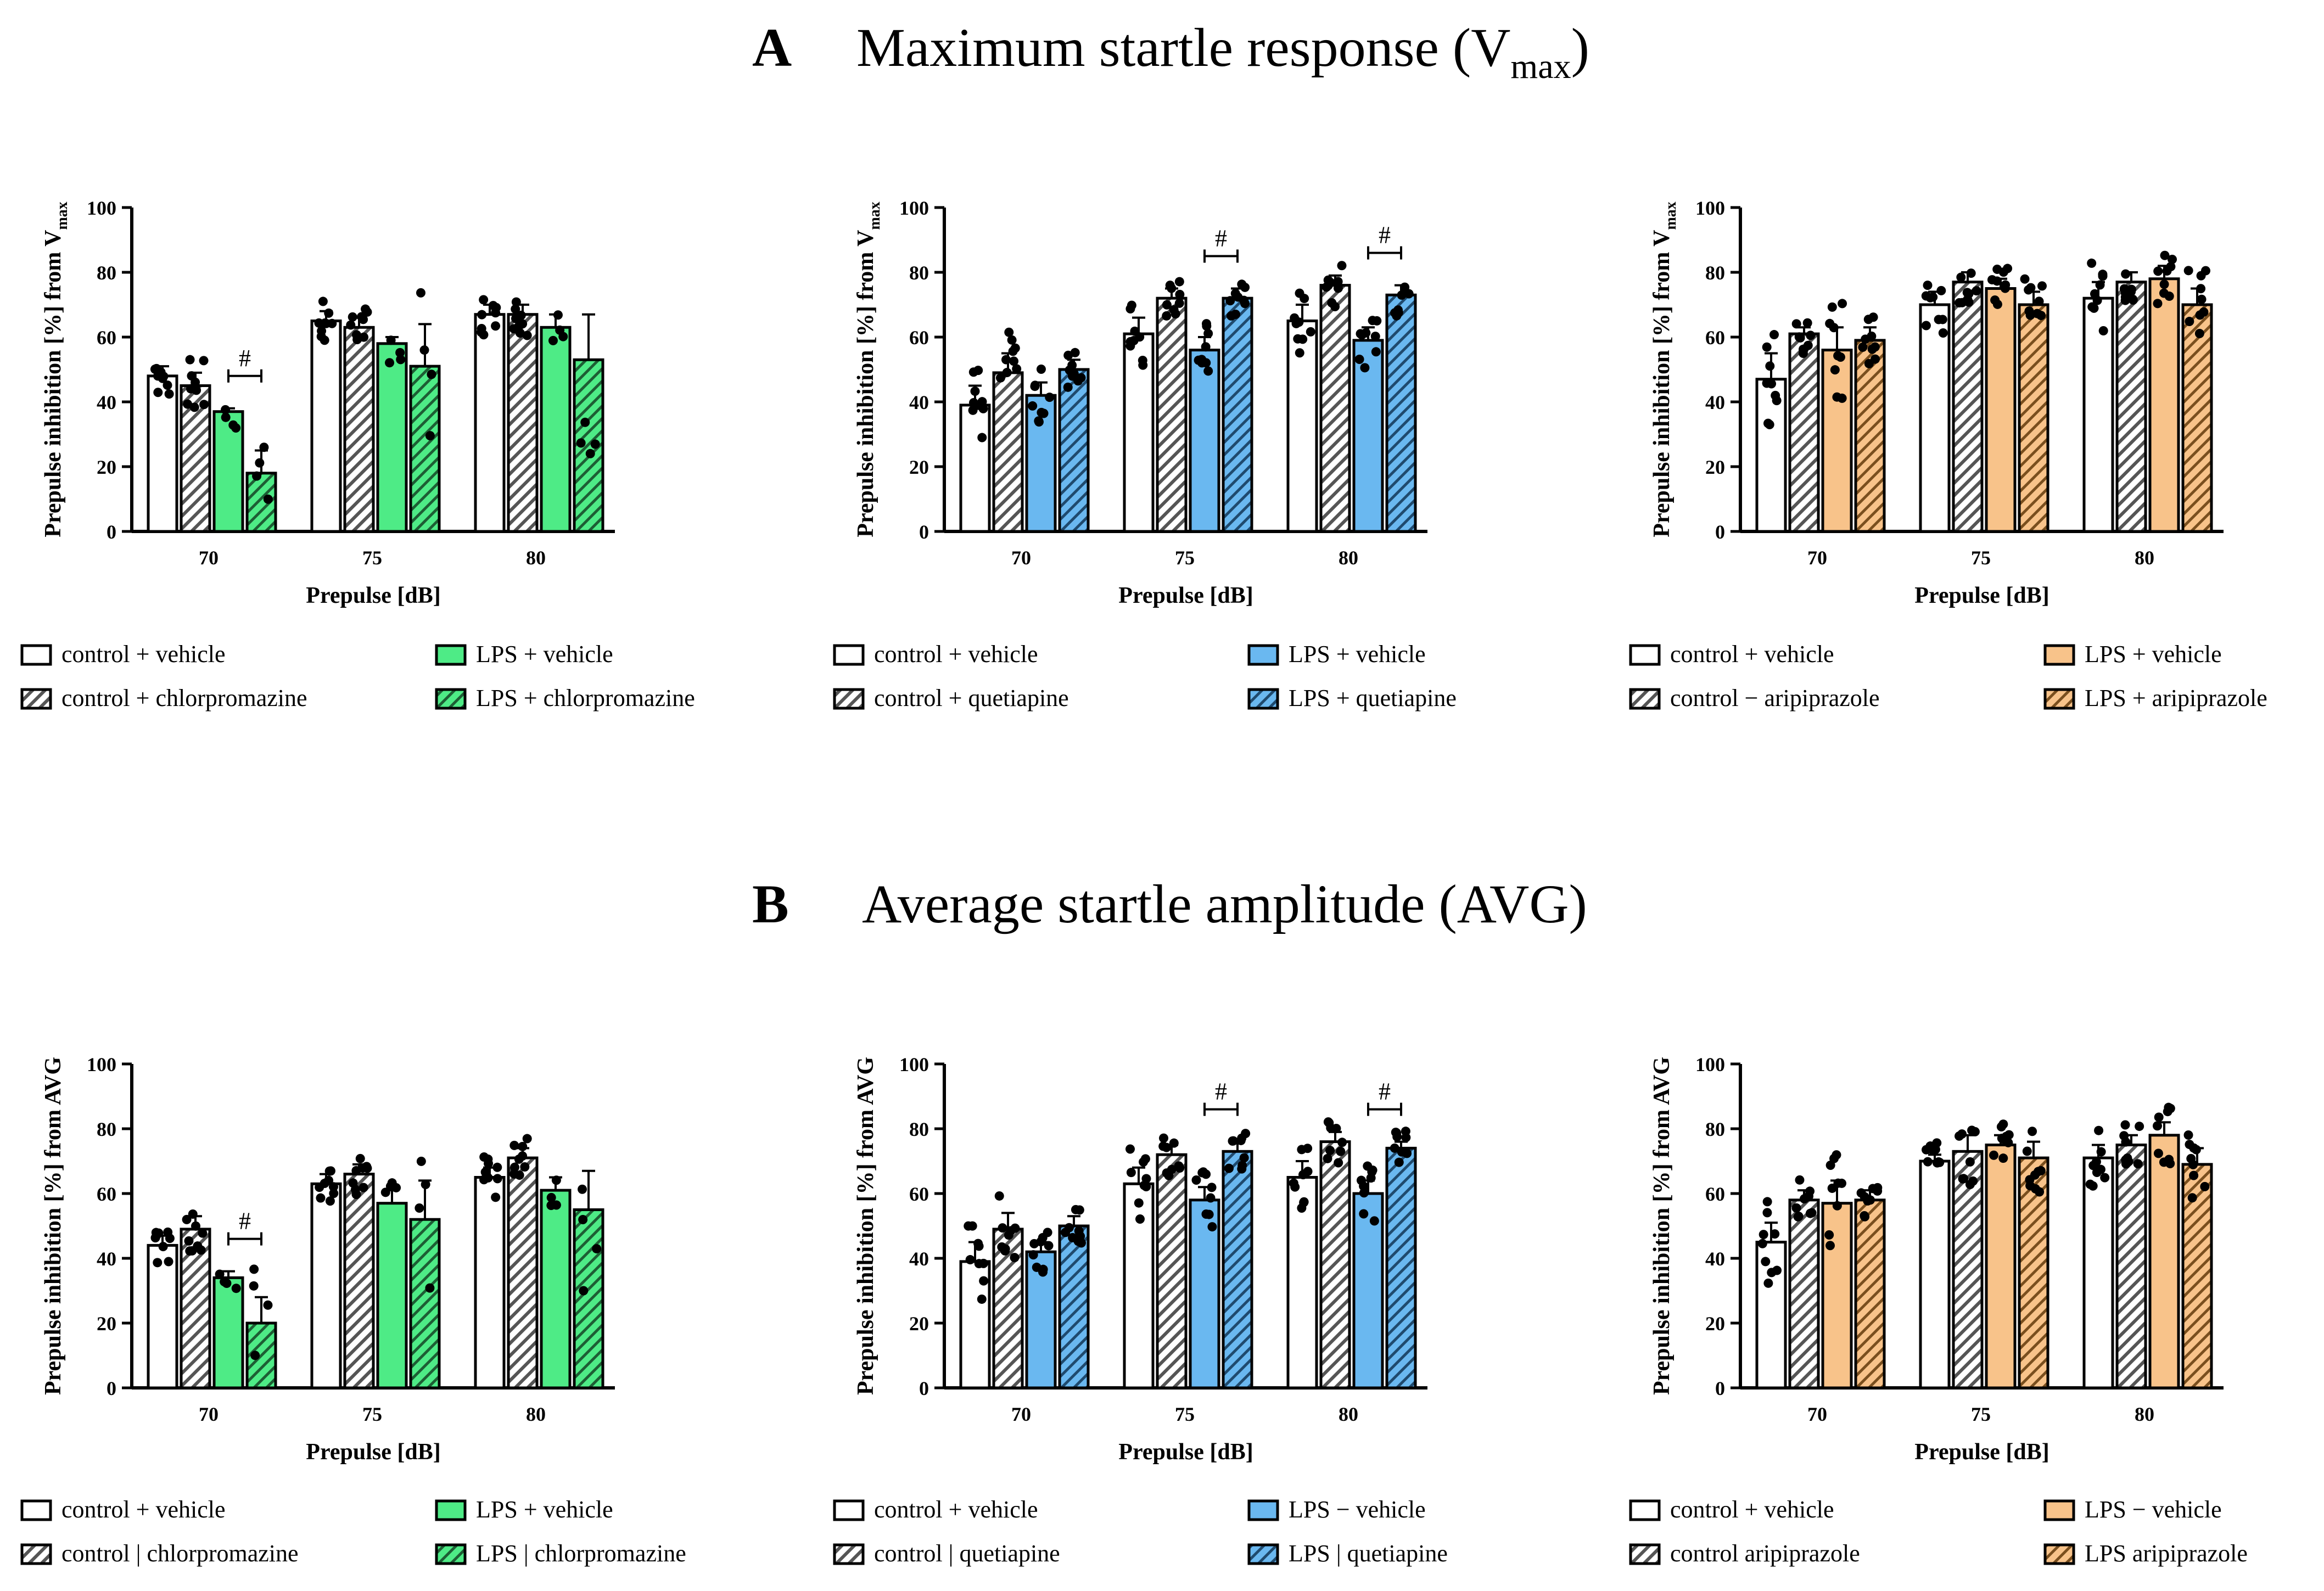 This screenshot has height=1591, width=2324. What do you see at coordinates (107, 1194) in the screenshot?
I see `y-tick-label: 60` at bounding box center [107, 1194].